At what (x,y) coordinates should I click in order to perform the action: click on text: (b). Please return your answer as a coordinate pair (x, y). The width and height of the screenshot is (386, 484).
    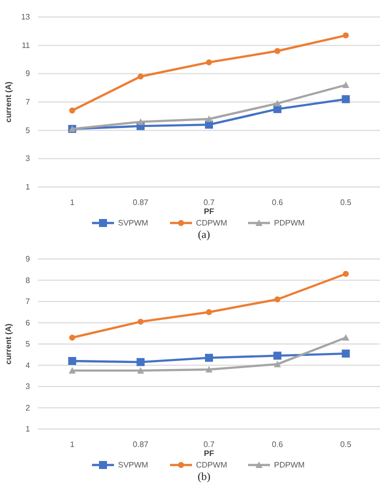
    Looking at the image, I should click on (204, 477).